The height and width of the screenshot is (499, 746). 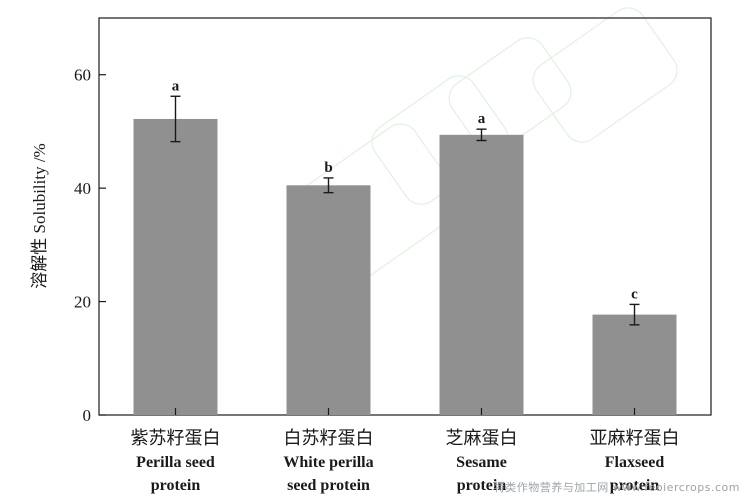 What do you see at coordinates (328, 168) in the screenshot?
I see `significance-label: b` at bounding box center [328, 168].